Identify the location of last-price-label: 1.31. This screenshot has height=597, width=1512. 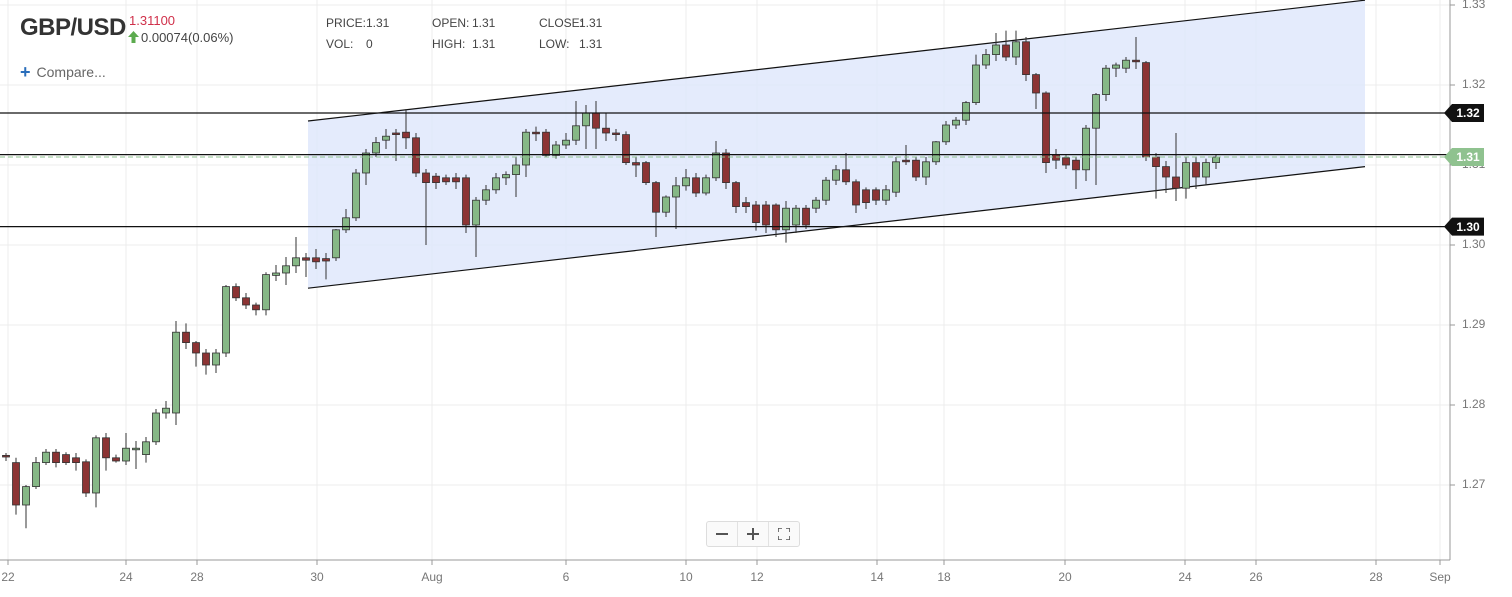
(1468, 157).